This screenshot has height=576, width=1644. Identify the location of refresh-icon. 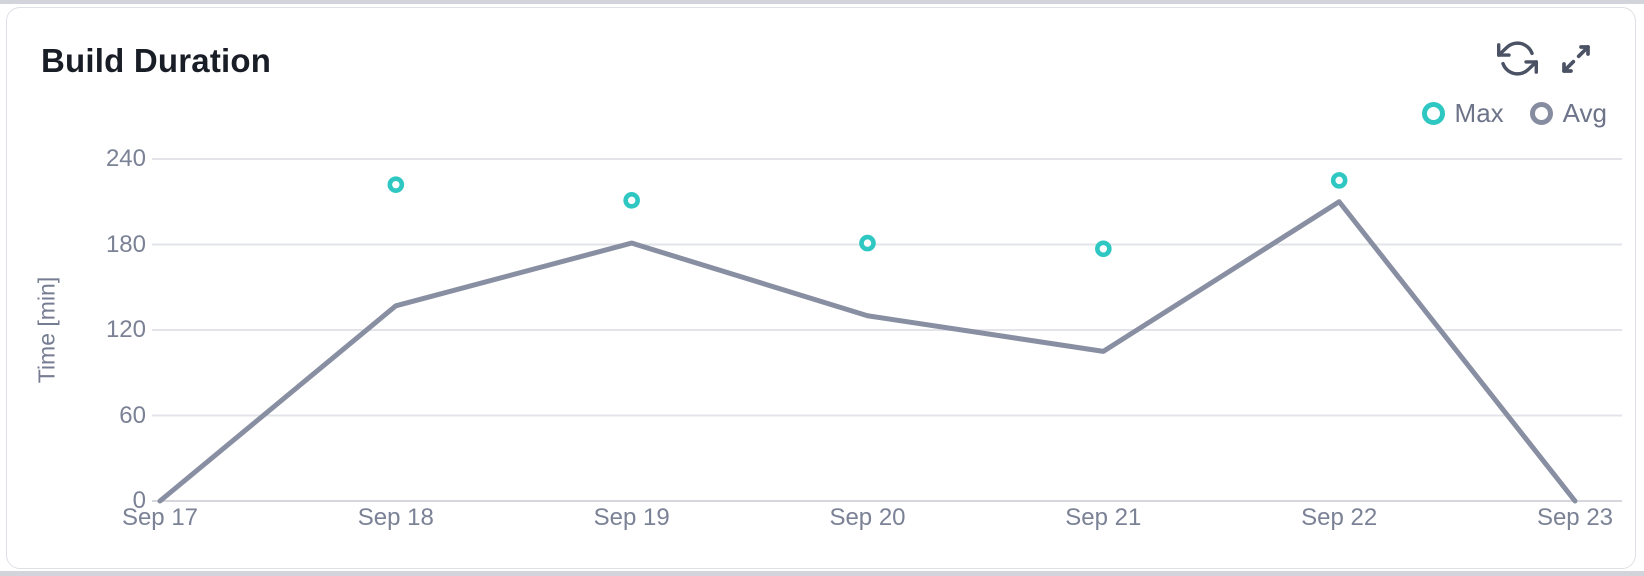
(1517, 60).